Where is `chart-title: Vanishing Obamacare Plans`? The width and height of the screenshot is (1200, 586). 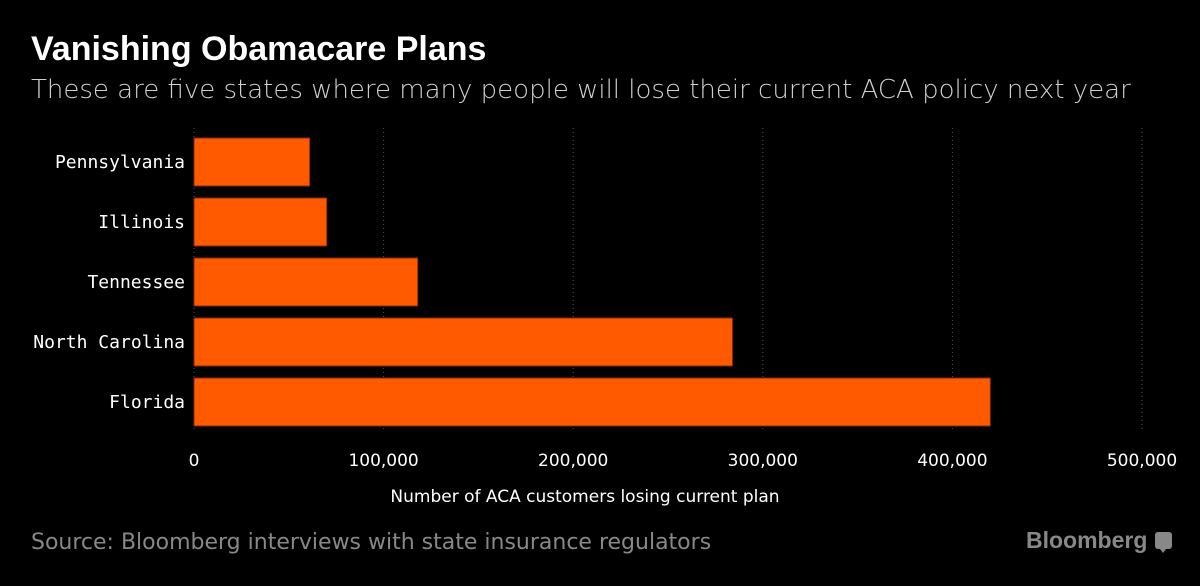 chart-title: Vanishing Obamacare Plans is located at coordinates (259, 49).